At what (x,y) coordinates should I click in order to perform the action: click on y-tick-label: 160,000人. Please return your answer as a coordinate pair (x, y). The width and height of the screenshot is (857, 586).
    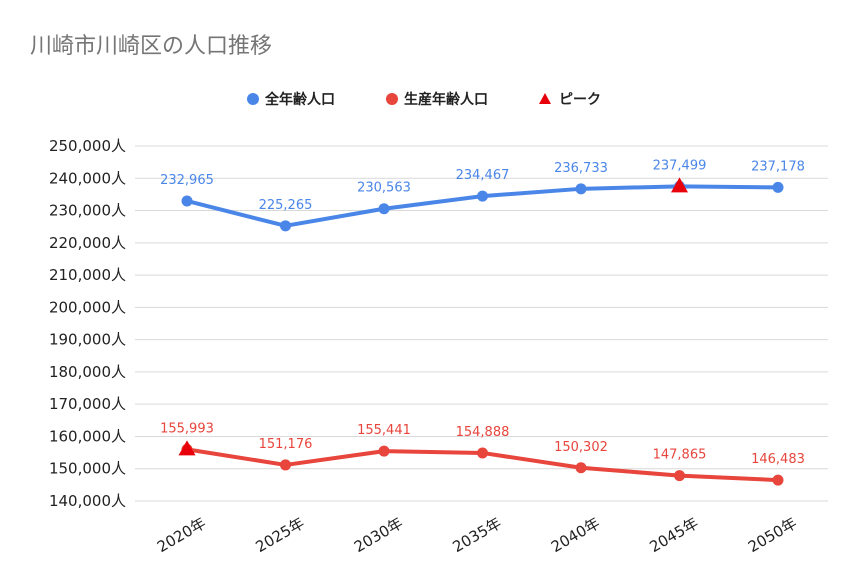
    Looking at the image, I should click on (87, 436).